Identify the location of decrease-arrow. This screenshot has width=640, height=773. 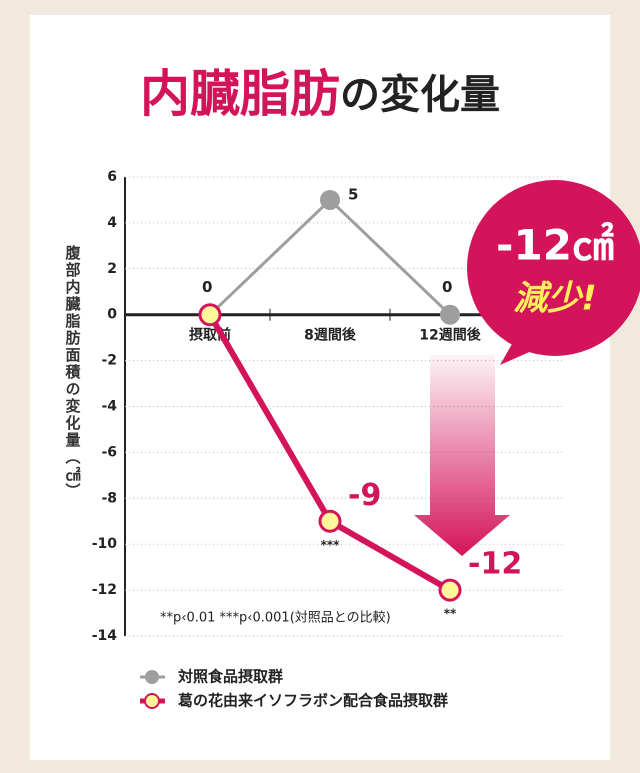
(462, 455).